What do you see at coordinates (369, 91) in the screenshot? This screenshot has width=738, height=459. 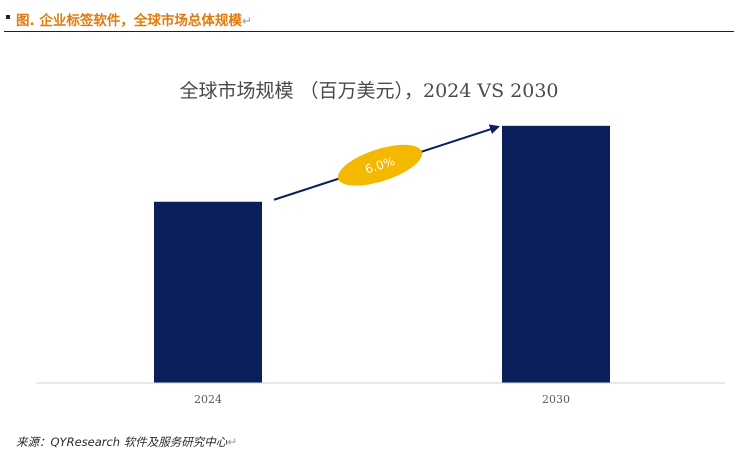 I see `chart-title: 全球市场规模 （百万美元），2024 VS 2030` at bounding box center [369, 91].